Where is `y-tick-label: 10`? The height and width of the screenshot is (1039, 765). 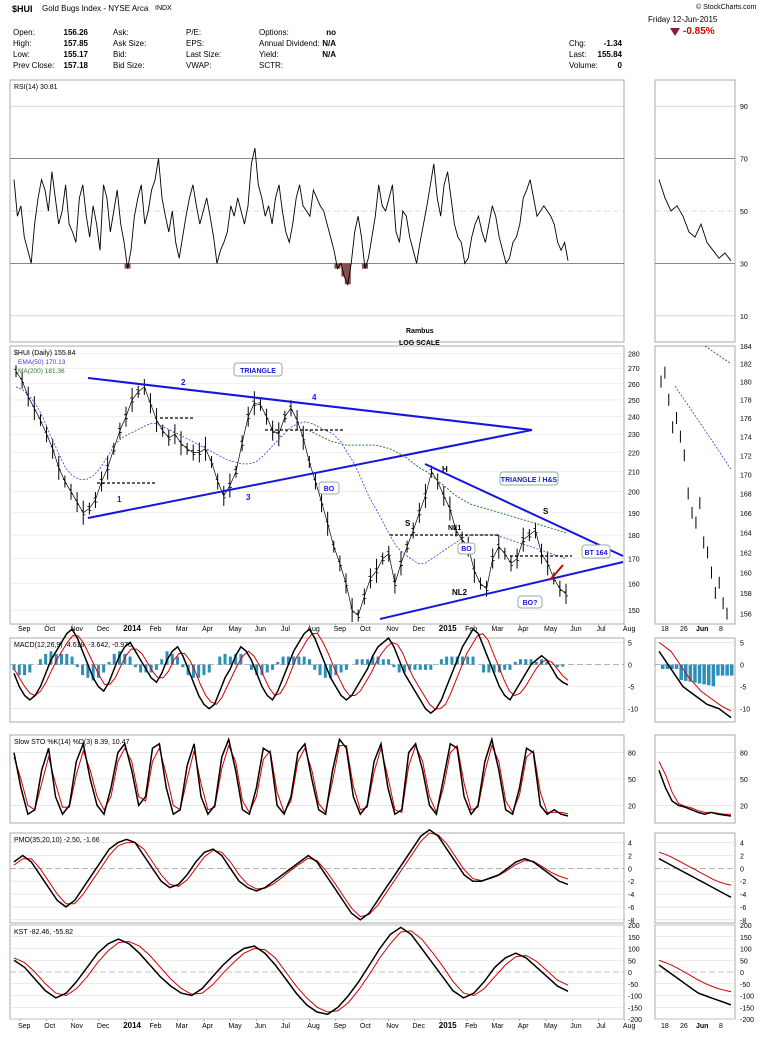
y-tick-label: 10 is located at coordinates (744, 317).